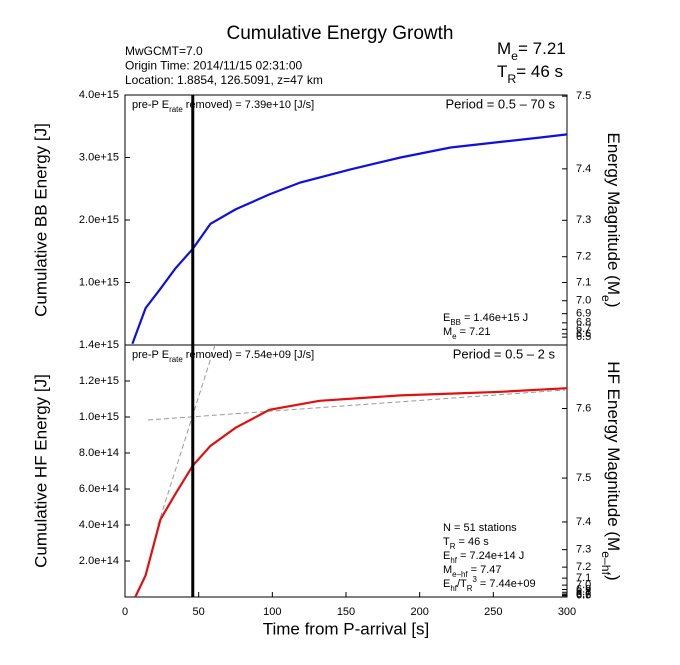 The image size is (680, 665). What do you see at coordinates (583, 408) in the screenshot?
I see `y2-tick-label: 7.6` at bounding box center [583, 408].